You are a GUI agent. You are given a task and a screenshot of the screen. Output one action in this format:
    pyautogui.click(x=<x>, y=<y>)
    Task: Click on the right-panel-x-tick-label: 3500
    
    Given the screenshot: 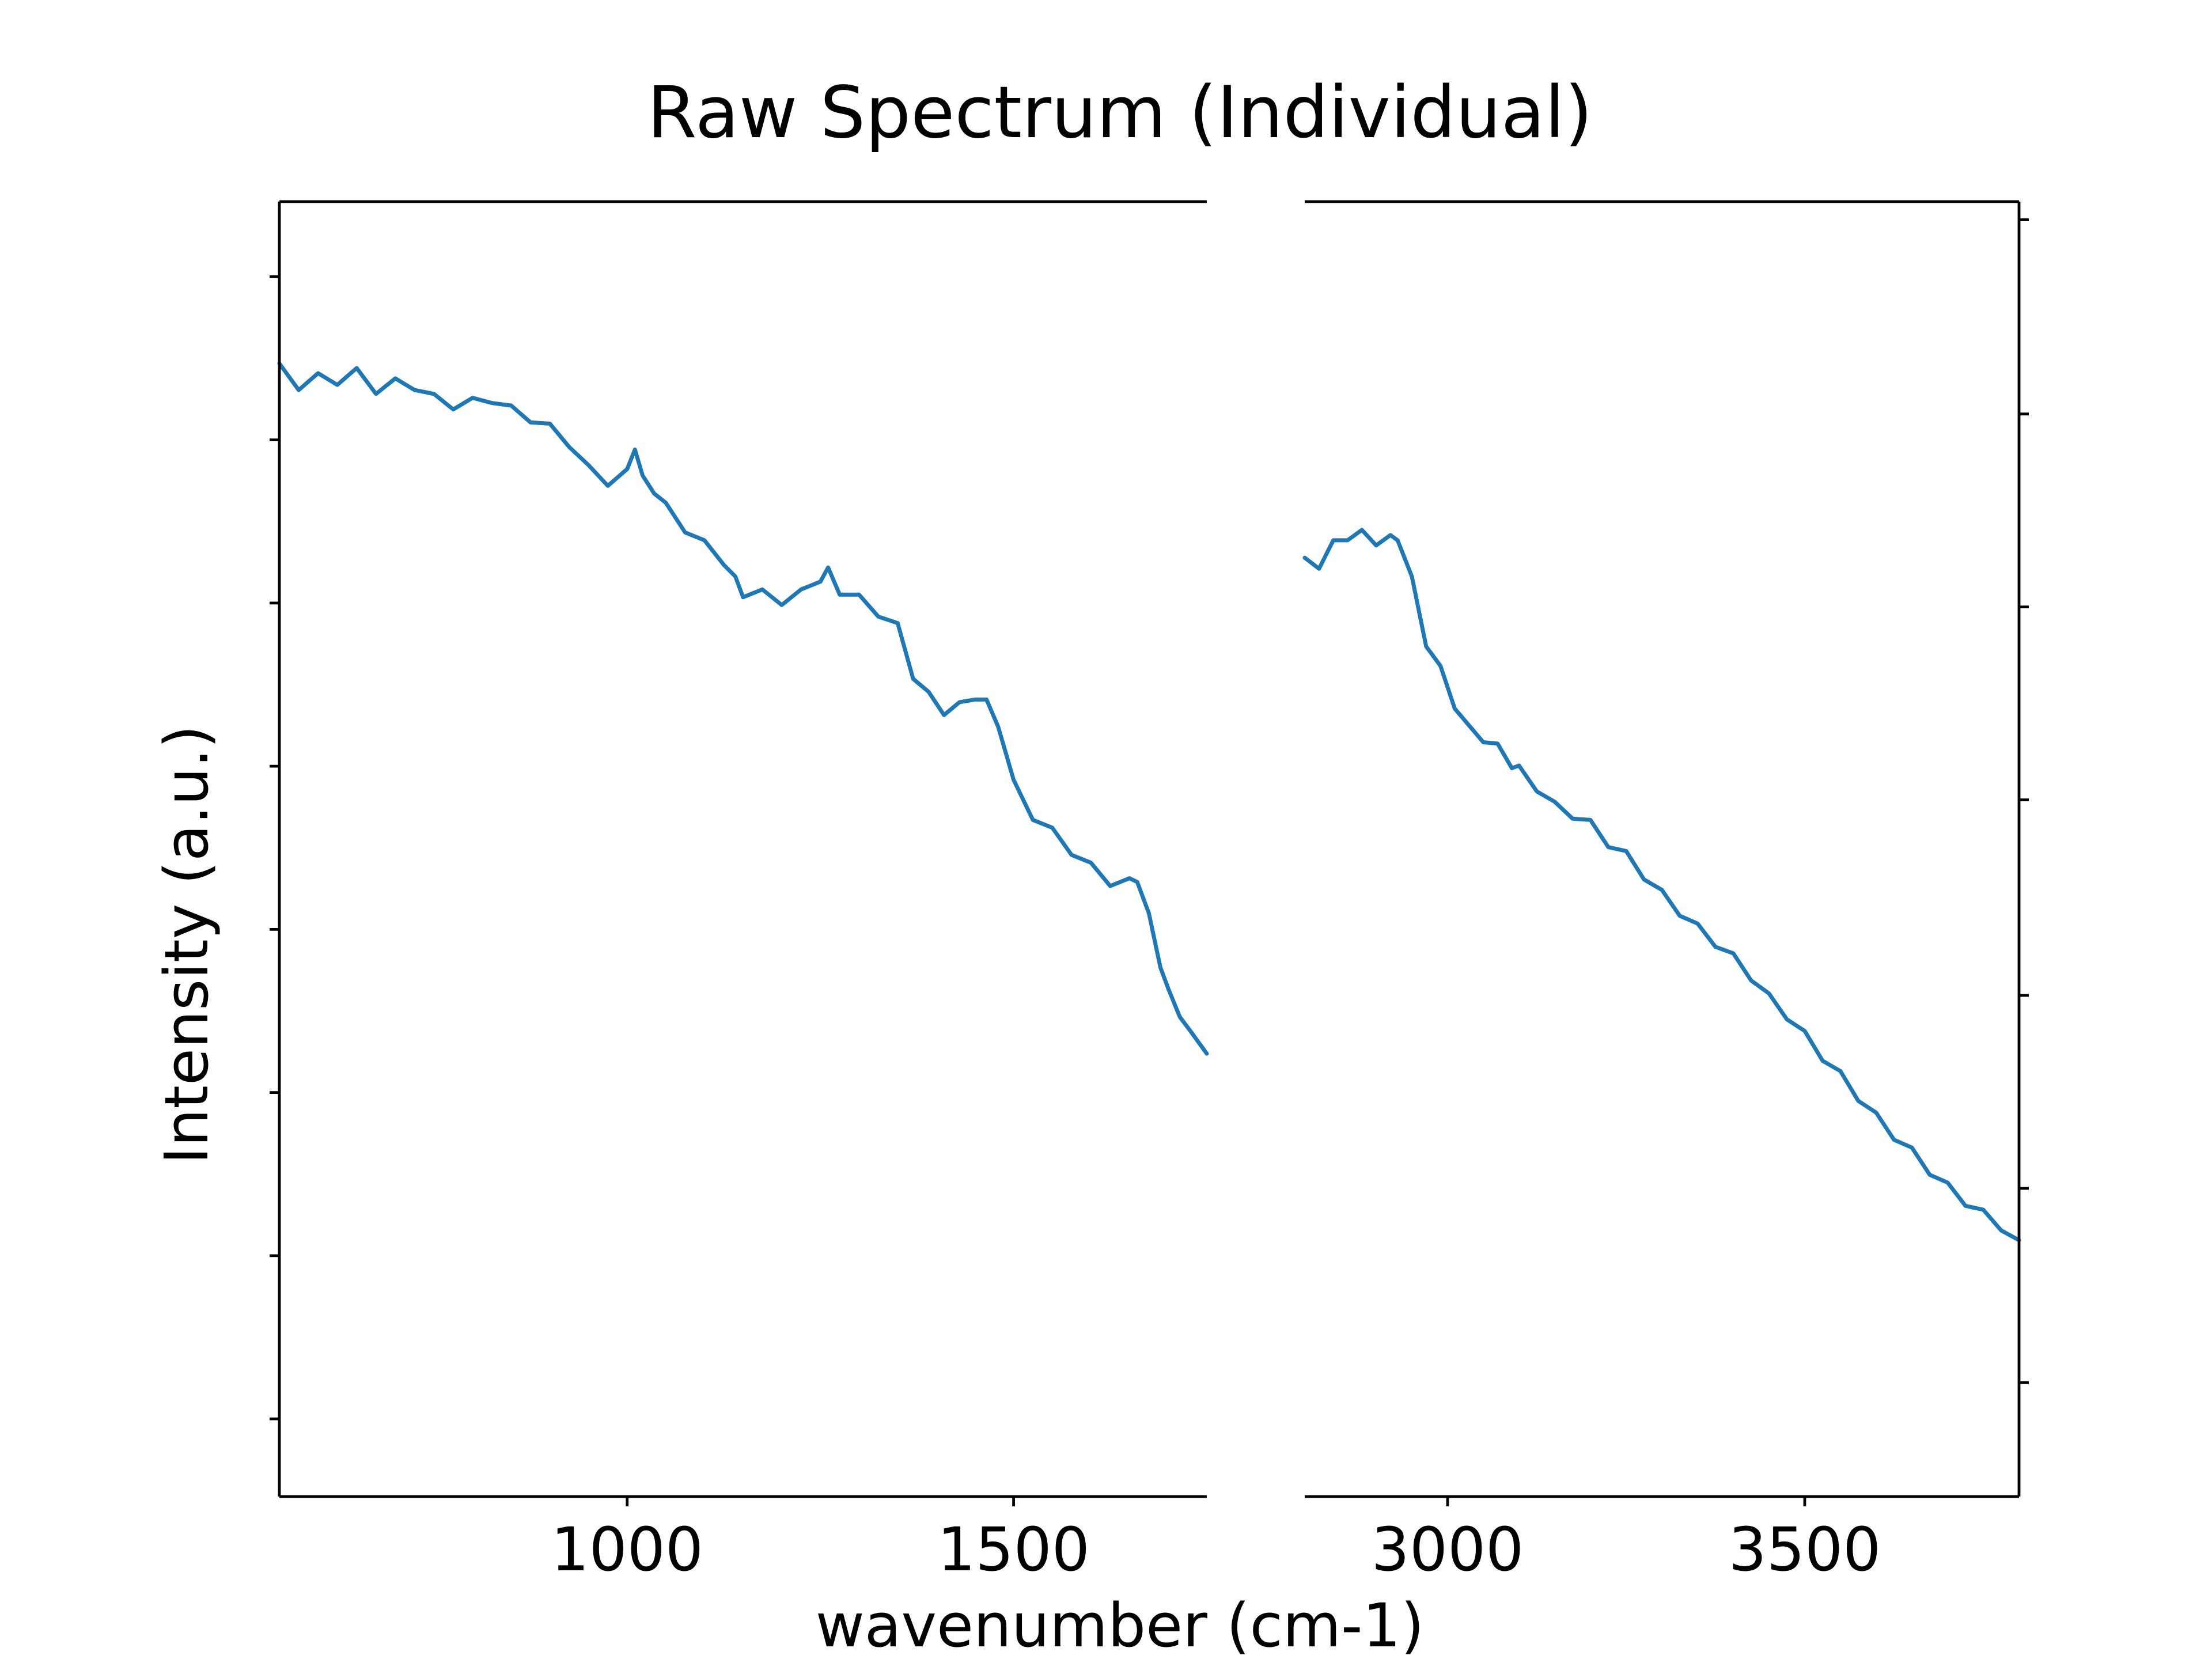 What is the action you would take?
    pyautogui.click(x=1805, y=1549)
    